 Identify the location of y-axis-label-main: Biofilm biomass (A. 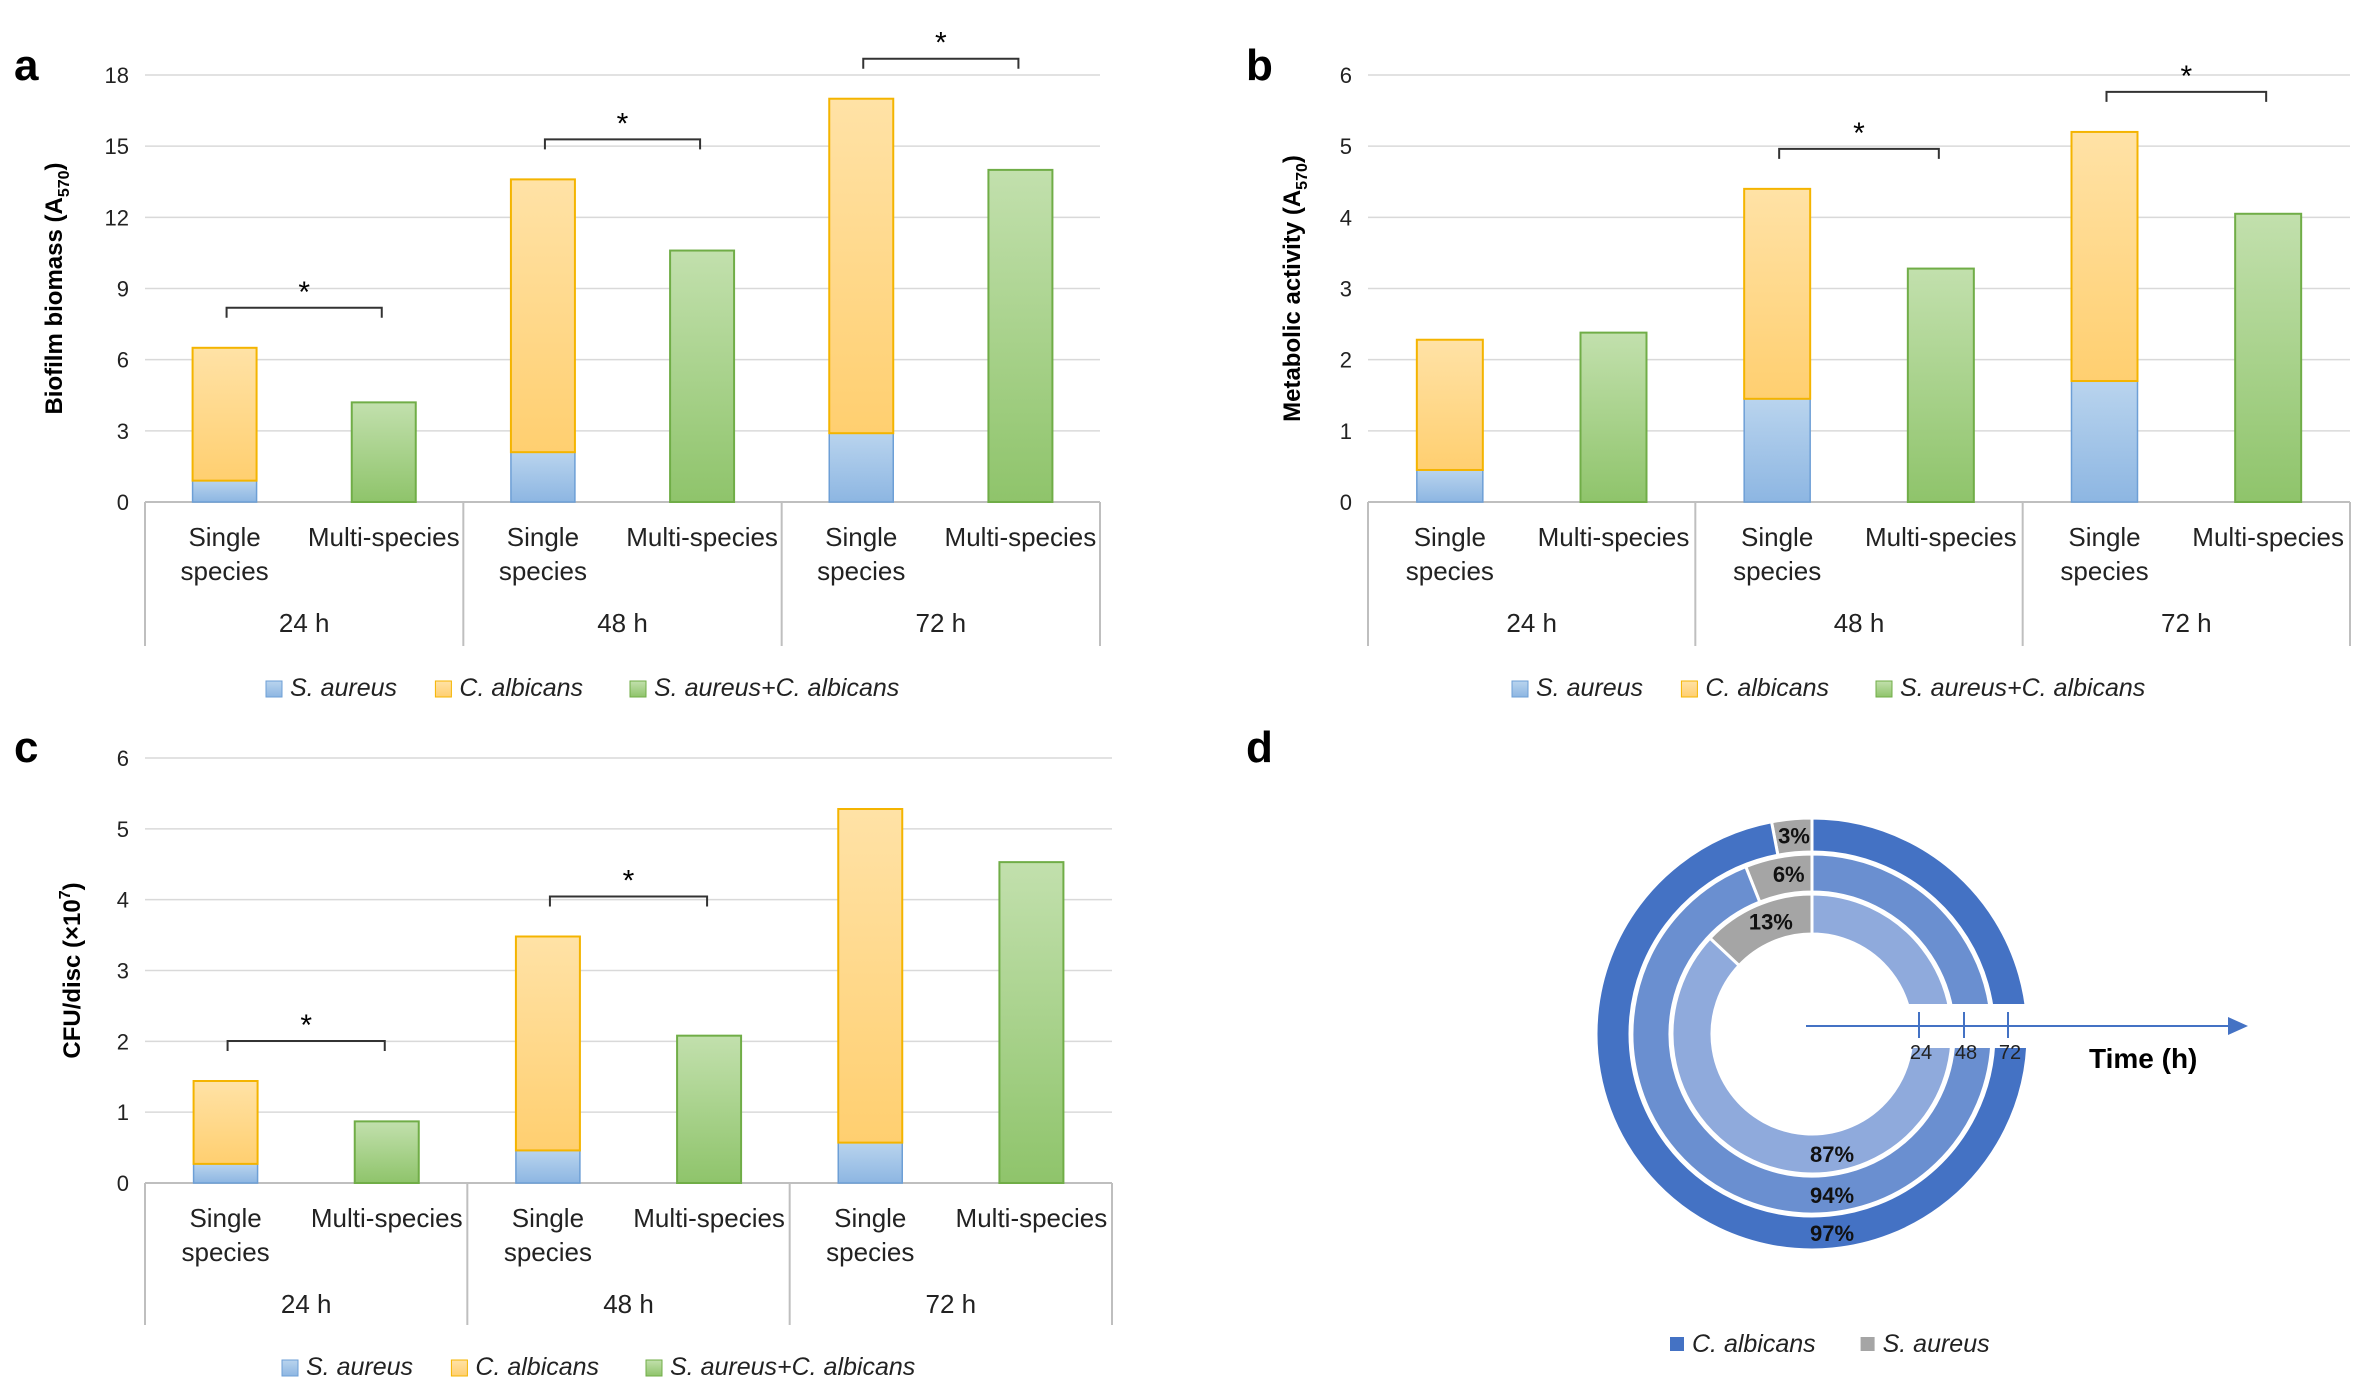
(54, 305).